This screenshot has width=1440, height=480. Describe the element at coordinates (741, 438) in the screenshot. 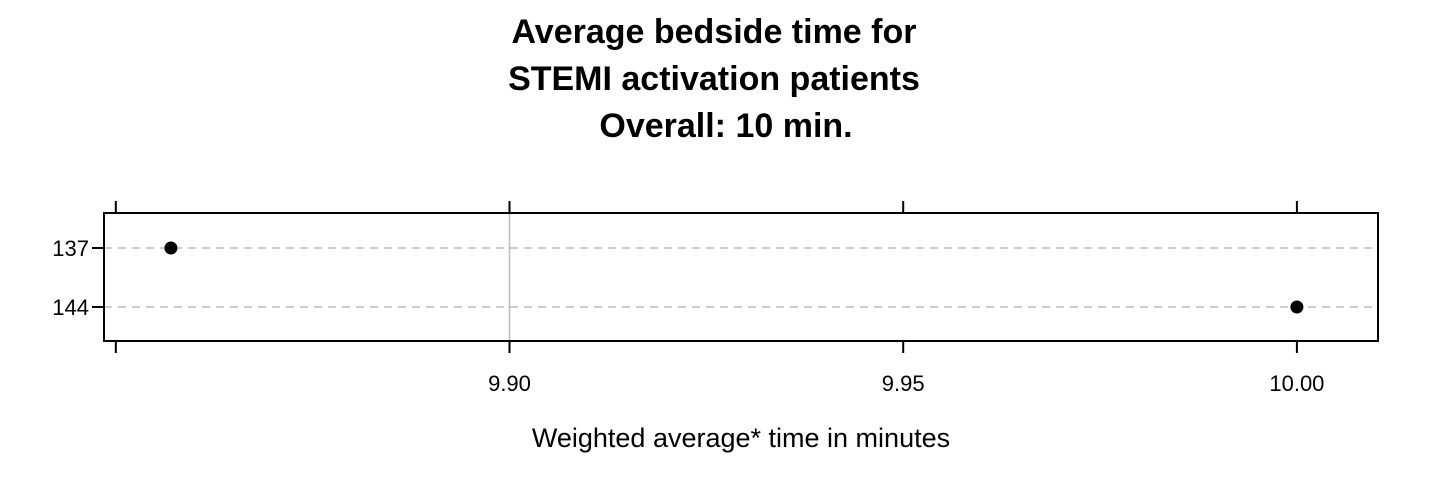

I see `x-axis-label: Weighted average* time in minutes` at that location.